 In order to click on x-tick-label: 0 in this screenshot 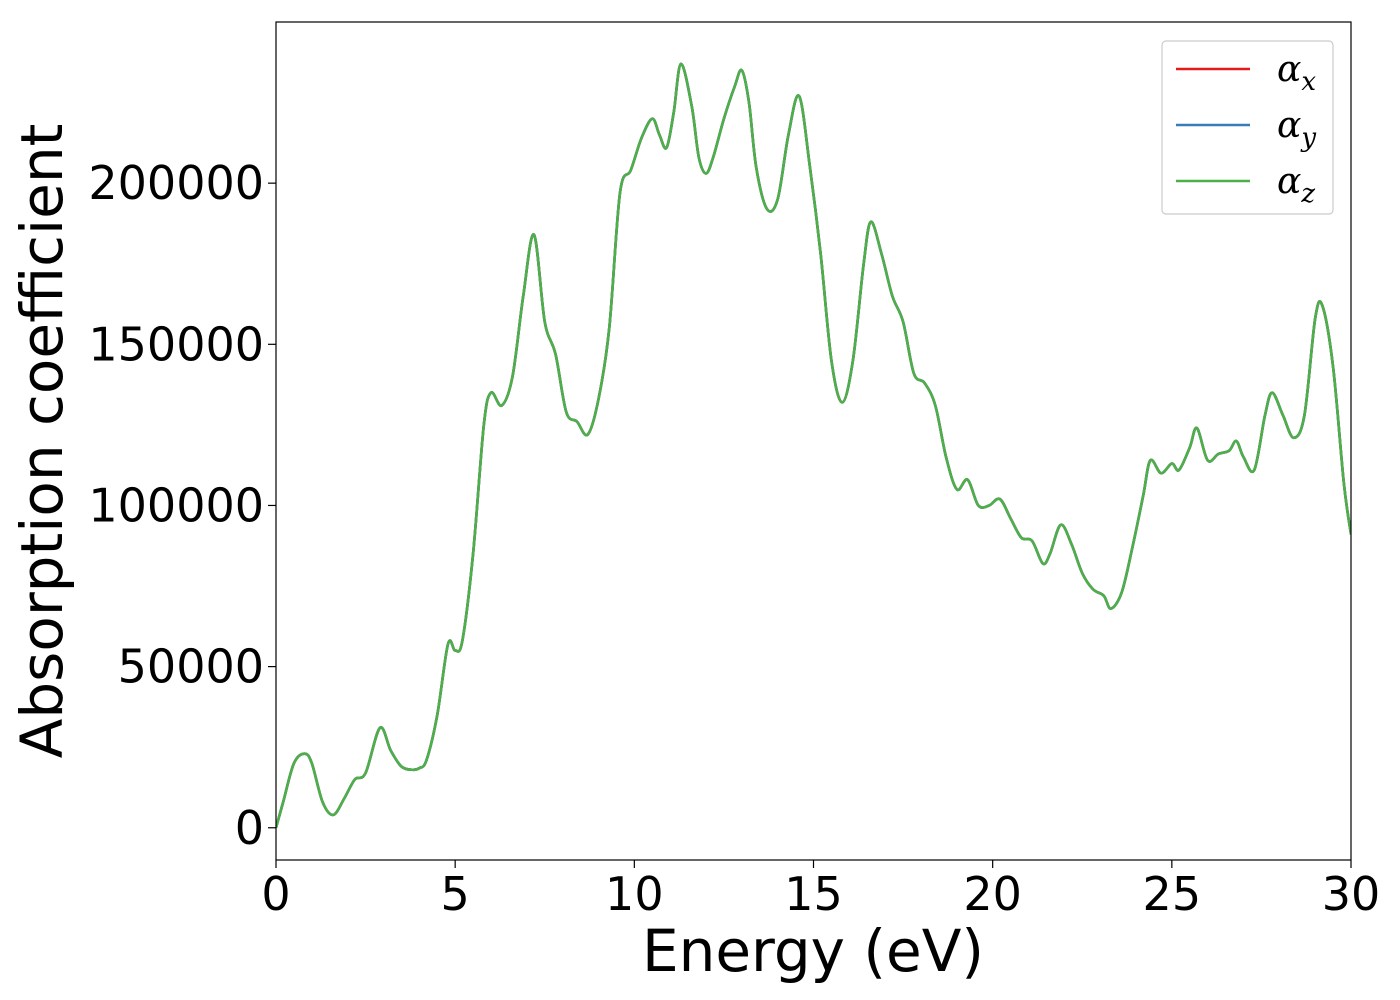, I will do `click(275, 894)`.